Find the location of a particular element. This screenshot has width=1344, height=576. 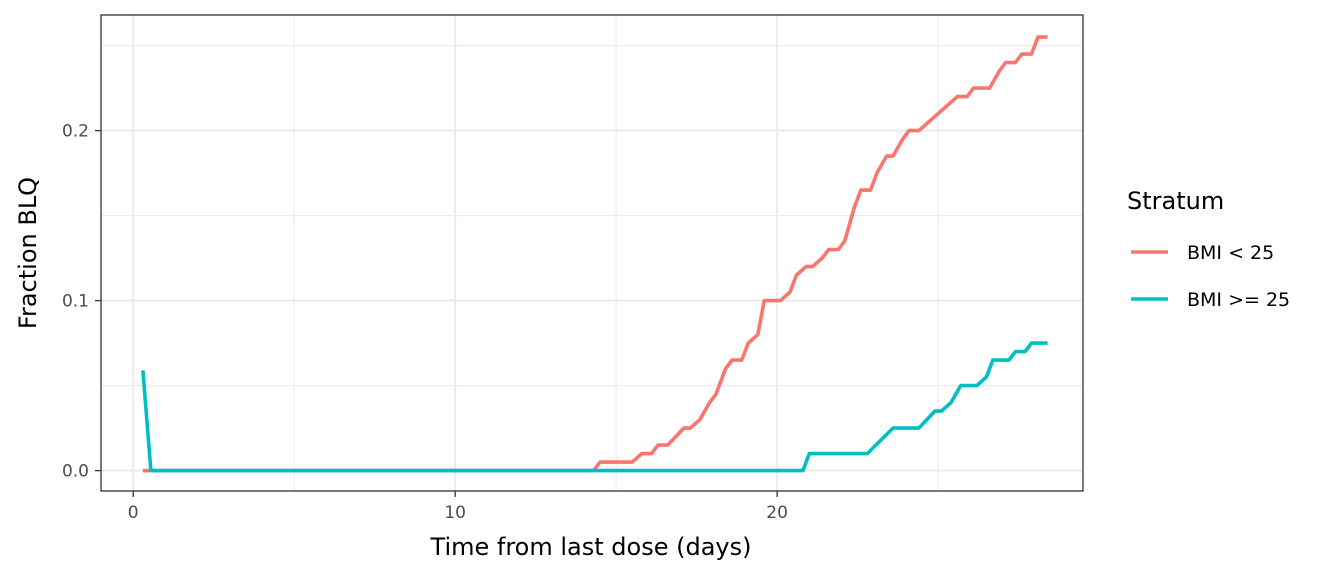

y-tick-label-1: 0.1 is located at coordinates (75, 302).